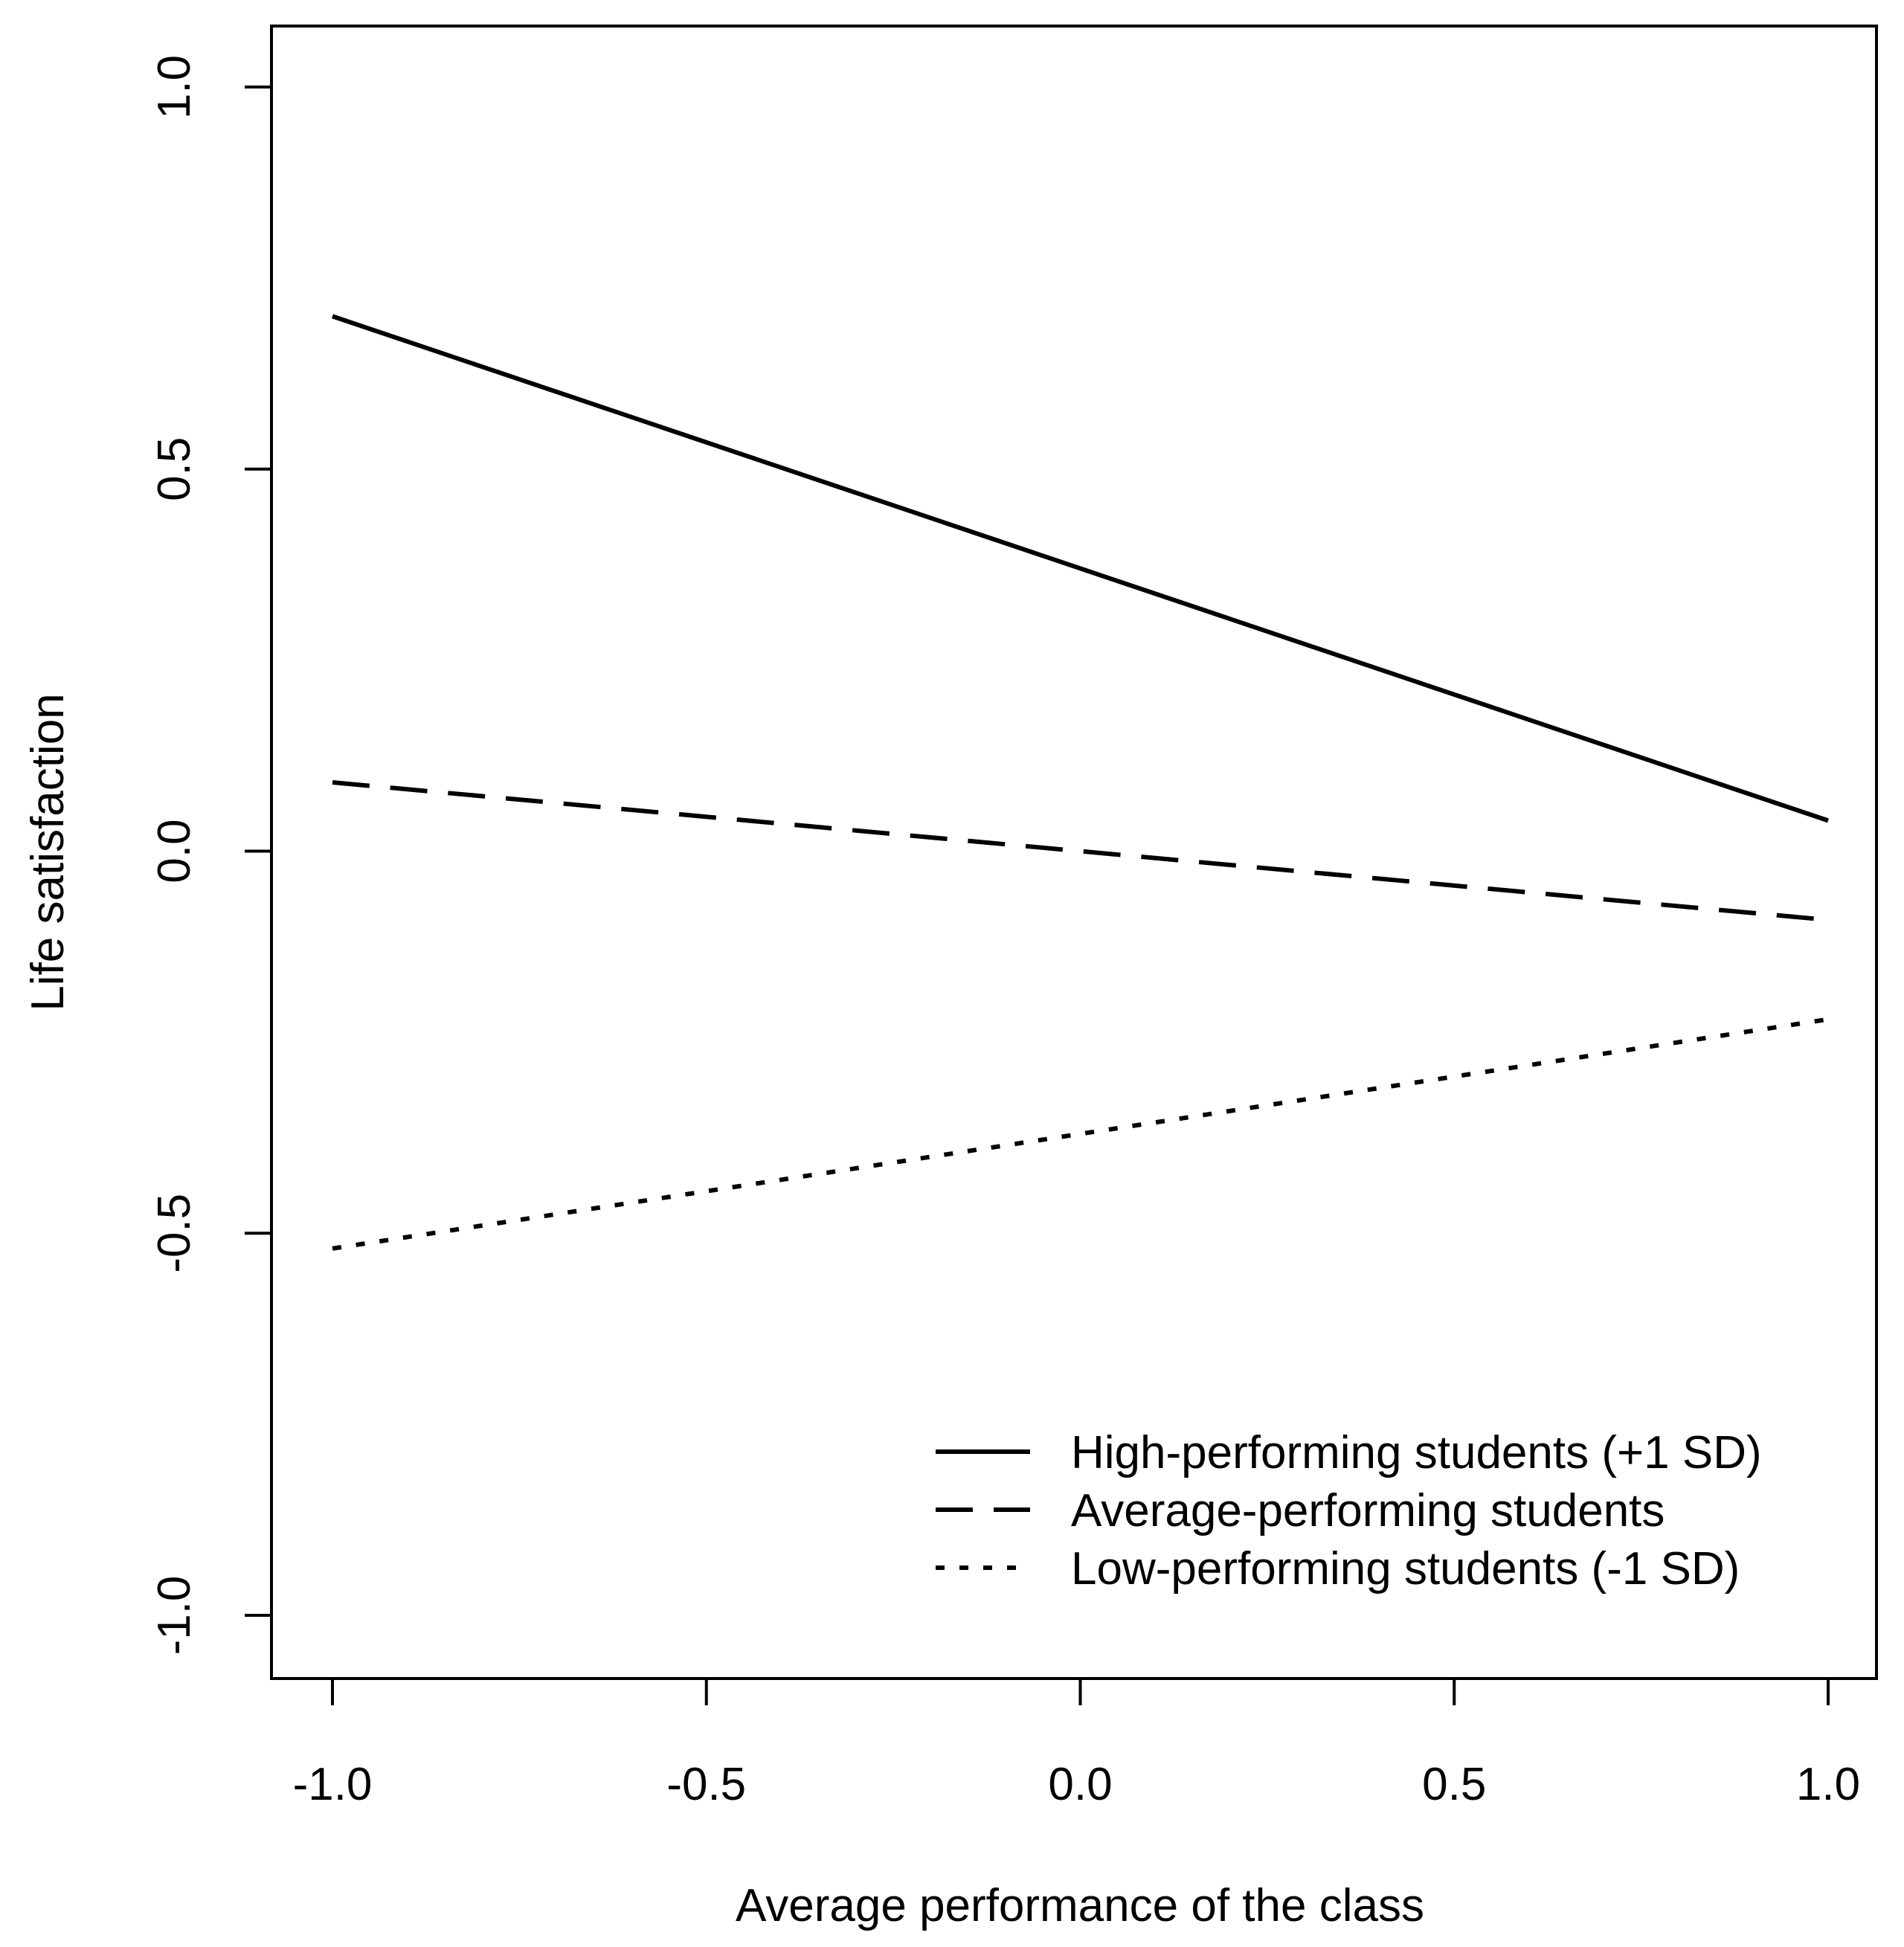 This screenshot has height=1947, width=1904. Describe the element at coordinates (706, 1785) in the screenshot. I see `x-tick-label: -0.5` at that location.